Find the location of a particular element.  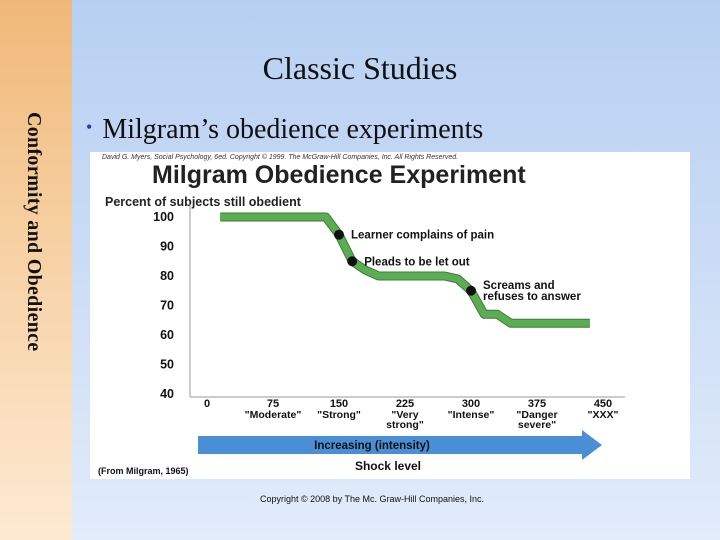

annotation-label: Screams and is located at coordinates (519, 286).